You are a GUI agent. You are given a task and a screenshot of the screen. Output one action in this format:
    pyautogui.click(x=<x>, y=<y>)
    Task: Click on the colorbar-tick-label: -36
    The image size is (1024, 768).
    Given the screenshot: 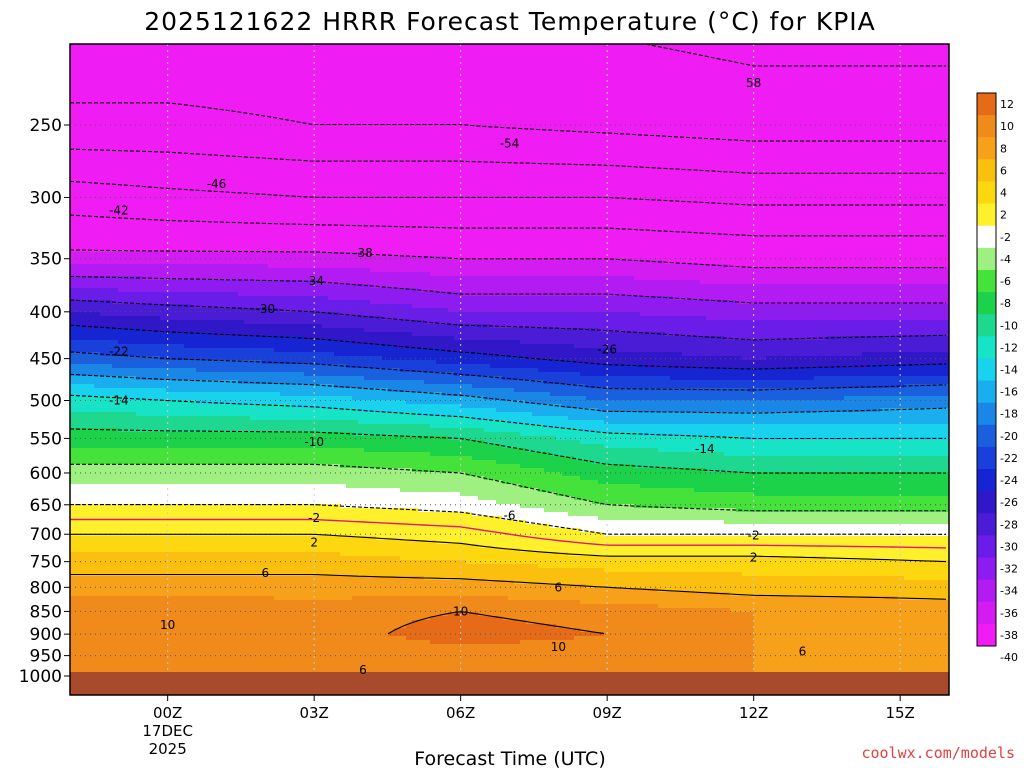 What is the action you would take?
    pyautogui.click(x=1009, y=613)
    